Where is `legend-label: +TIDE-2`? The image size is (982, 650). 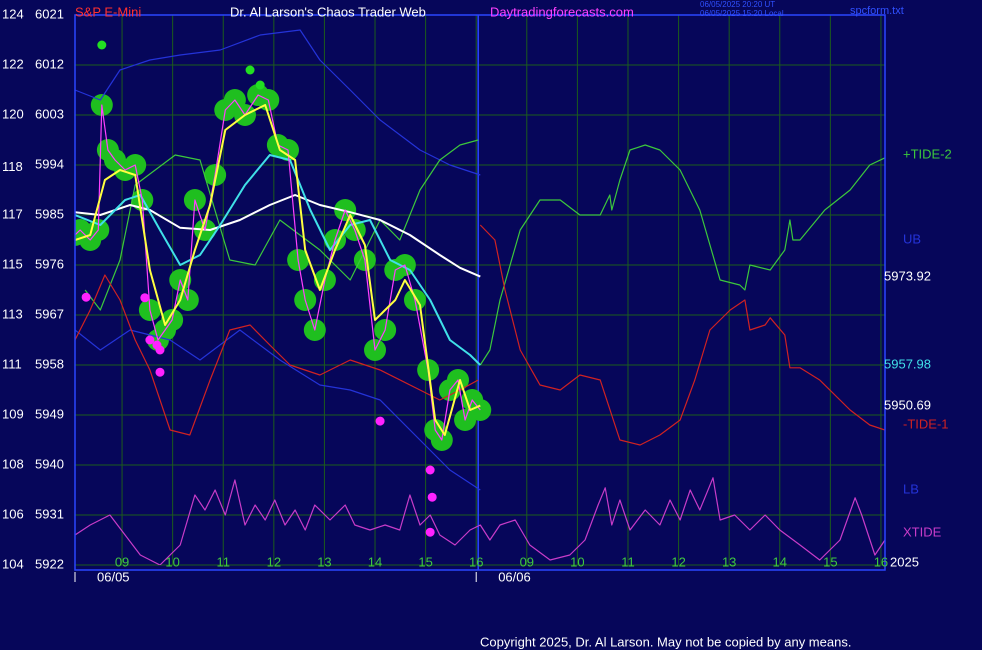 legend-label: +TIDE-2 is located at coordinates (927, 153).